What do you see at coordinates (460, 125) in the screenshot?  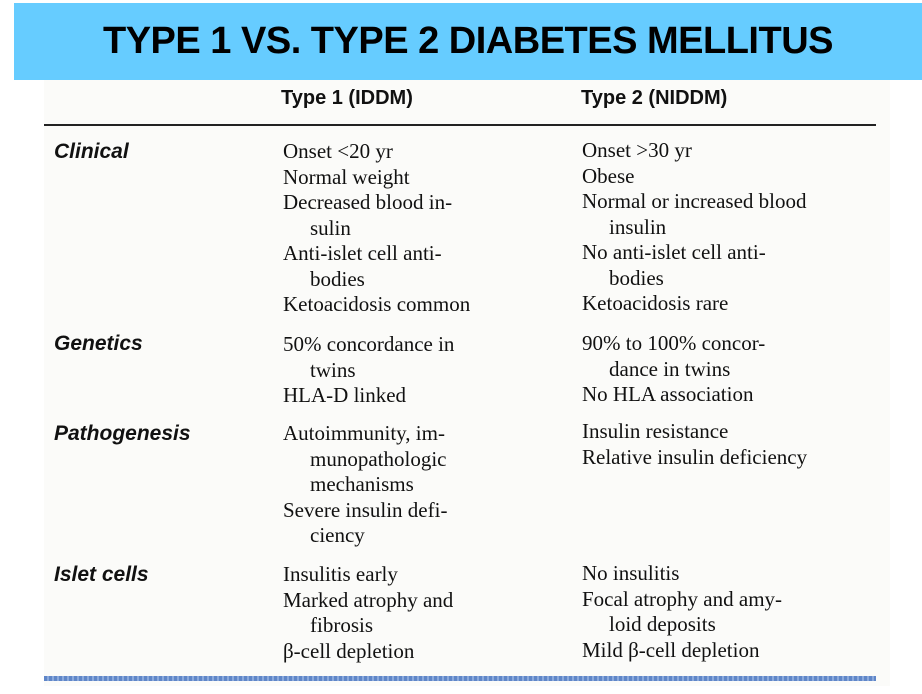 I see `header-divider` at bounding box center [460, 125].